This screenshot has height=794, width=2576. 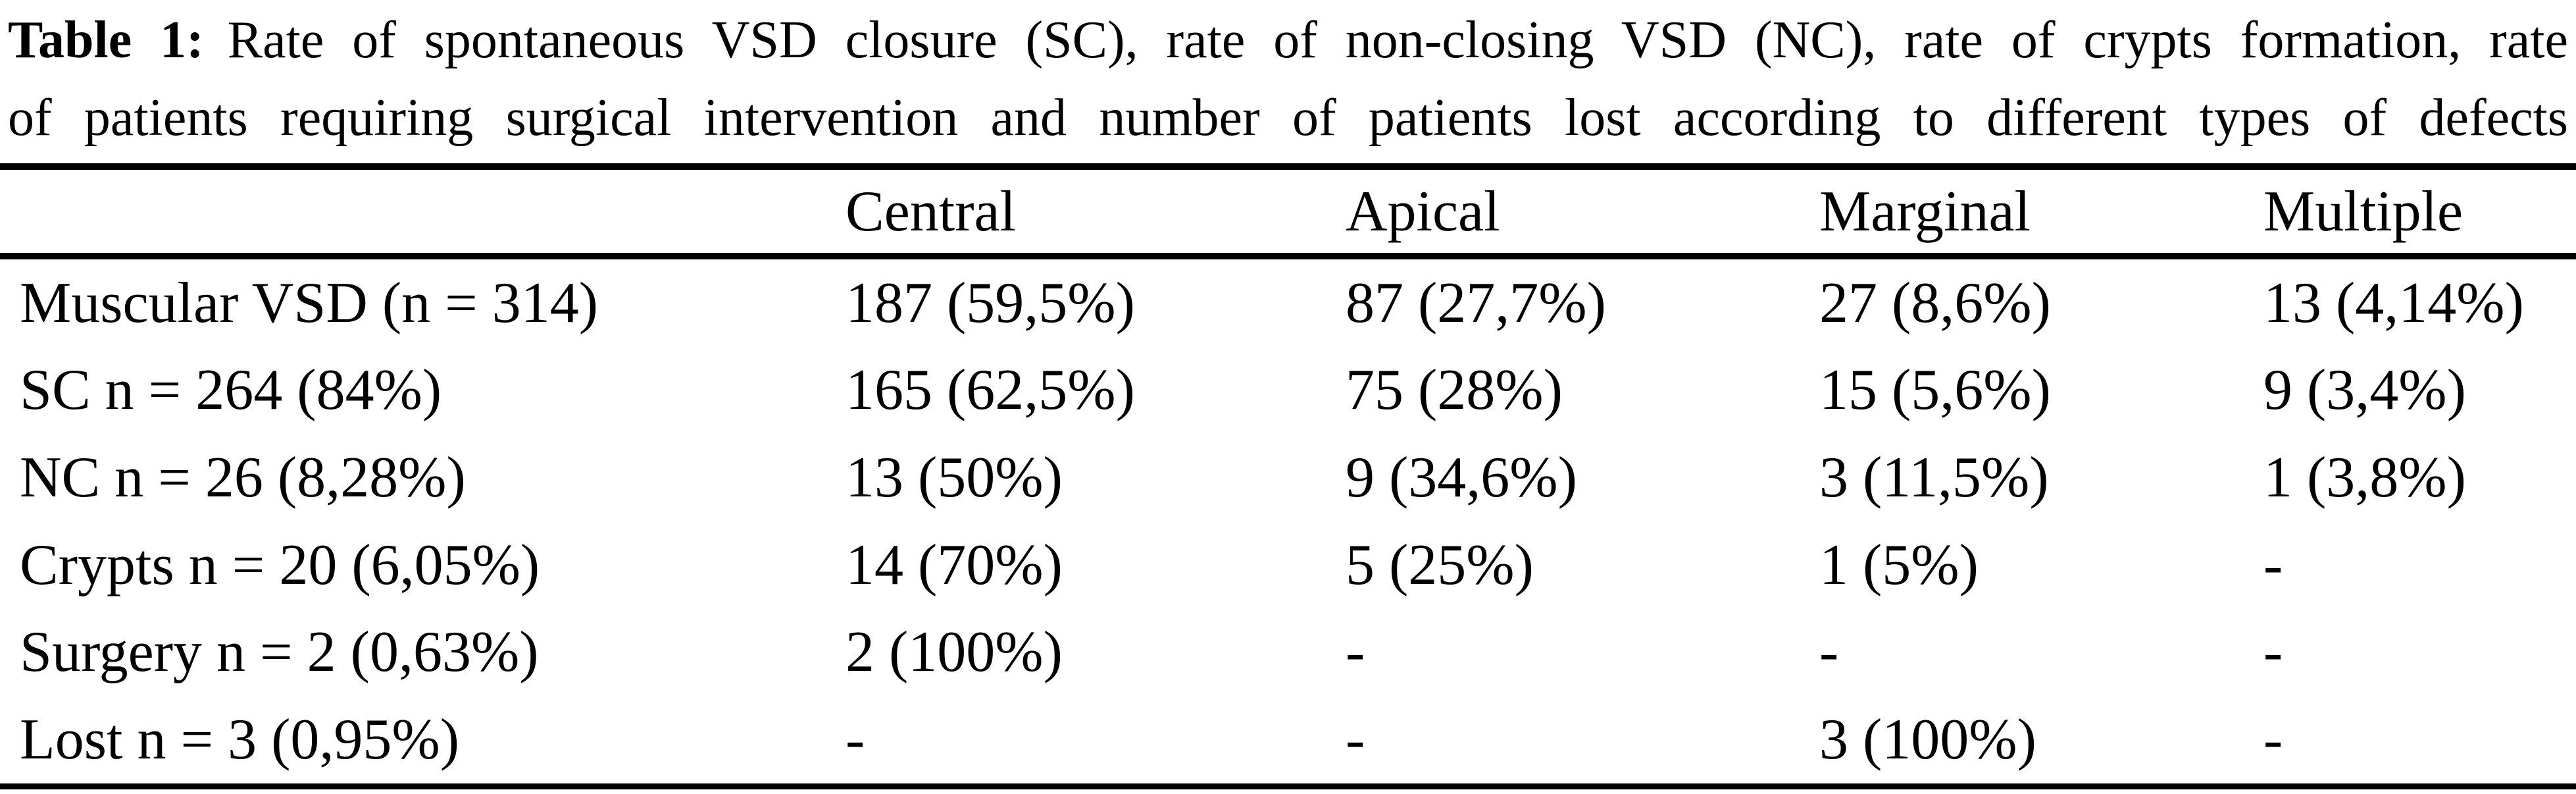 I want to click on data-cell-multiple: 13 (4,14%), so click(x=2393, y=303).